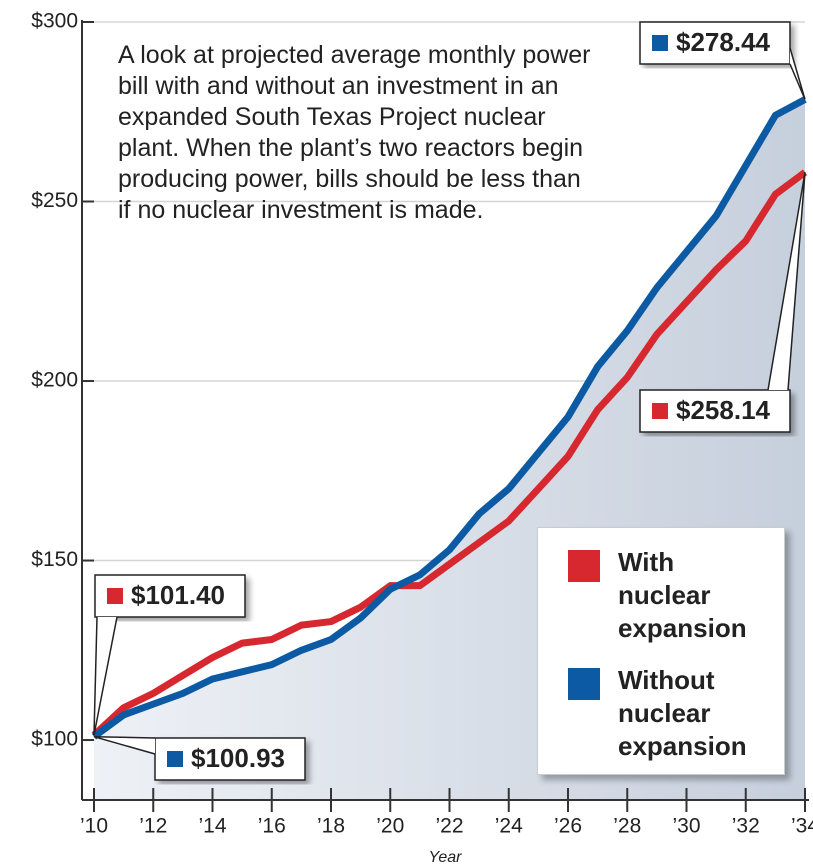 Image resolution: width=813 pixels, height=868 pixels. What do you see at coordinates (54, 200) in the screenshot?
I see `y-tick-label: $250` at bounding box center [54, 200].